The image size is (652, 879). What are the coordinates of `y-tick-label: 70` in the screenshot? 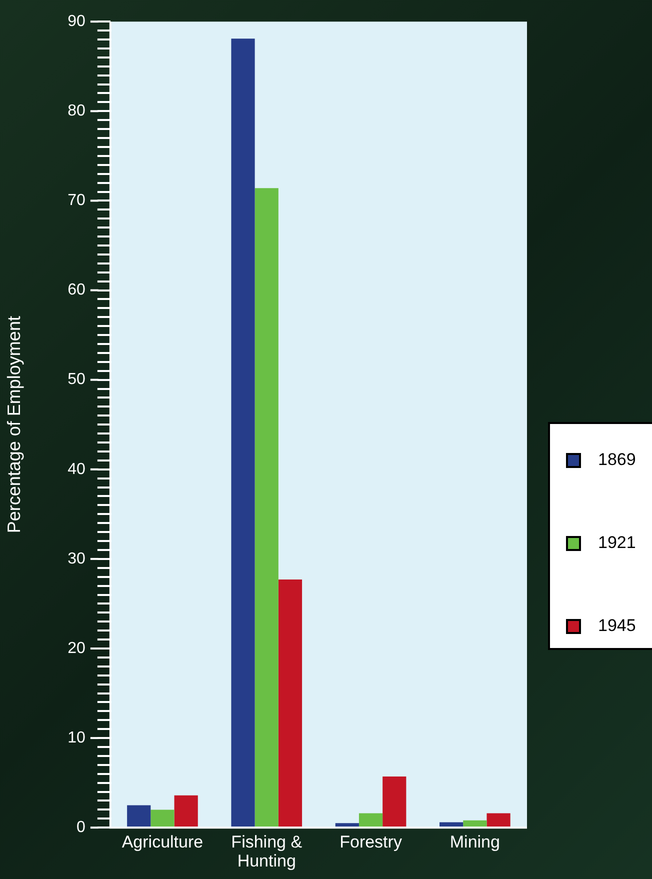 It's located at (77, 201).